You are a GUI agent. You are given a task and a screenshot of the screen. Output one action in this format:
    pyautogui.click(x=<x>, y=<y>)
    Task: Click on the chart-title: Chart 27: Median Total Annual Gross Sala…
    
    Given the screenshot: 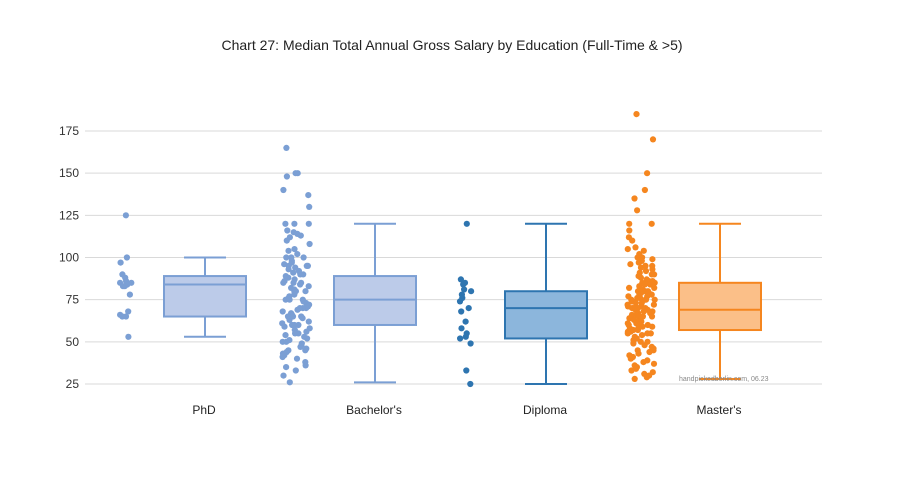 What is the action you would take?
    pyautogui.click(x=451, y=45)
    